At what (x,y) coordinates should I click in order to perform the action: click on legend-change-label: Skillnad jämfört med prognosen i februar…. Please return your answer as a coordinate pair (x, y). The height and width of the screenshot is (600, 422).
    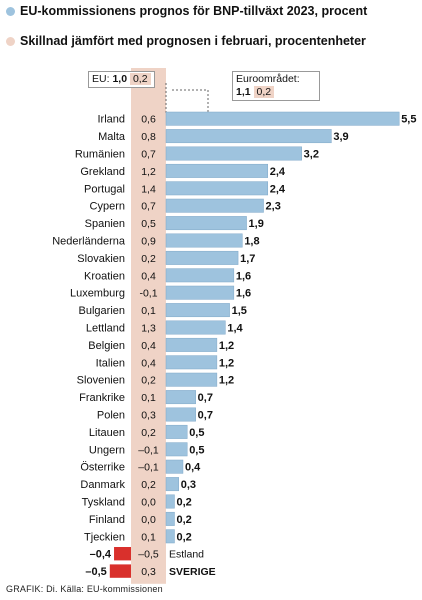
    Looking at the image, I should click on (193, 41).